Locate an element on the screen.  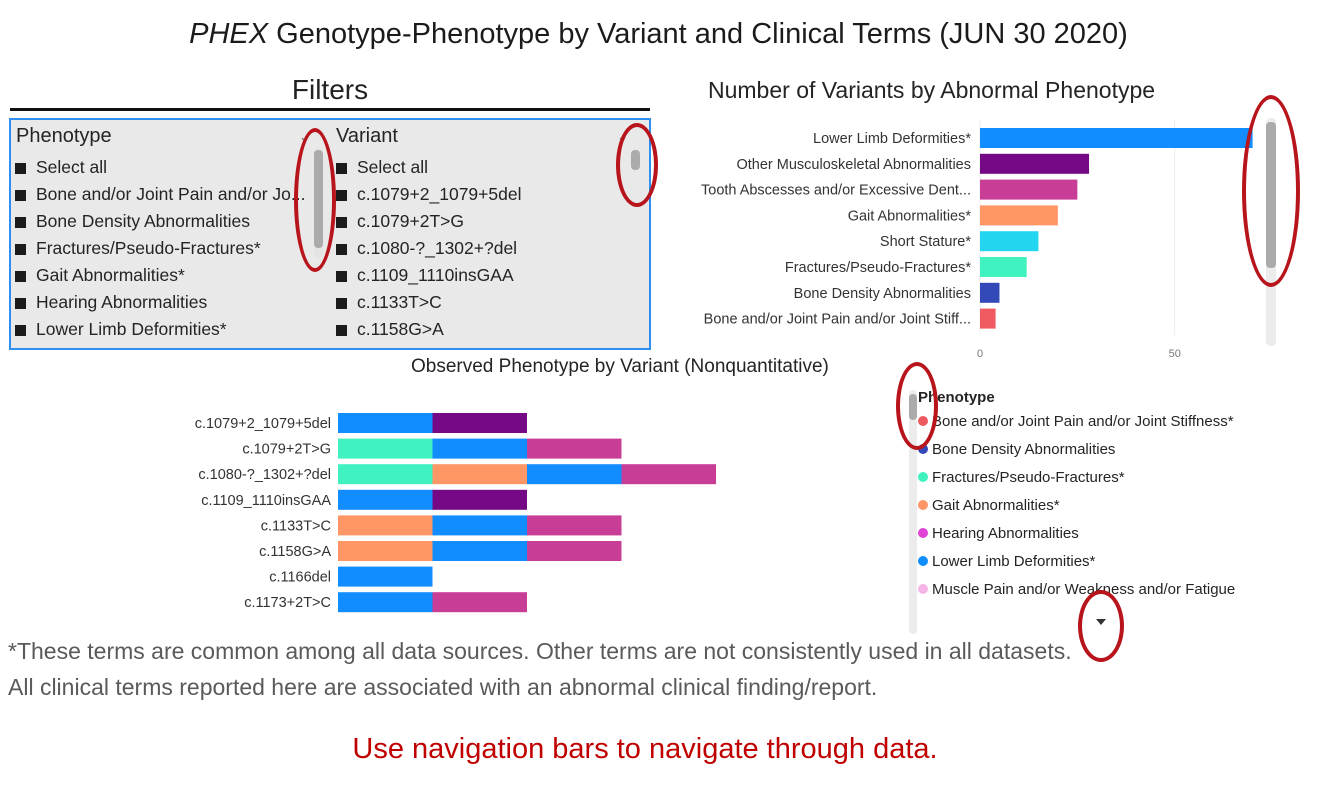
variant-option: c.1158G>A is located at coordinates (390, 329).